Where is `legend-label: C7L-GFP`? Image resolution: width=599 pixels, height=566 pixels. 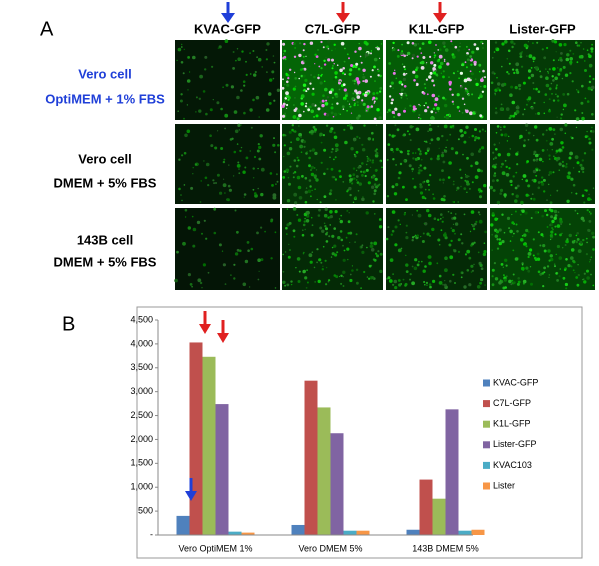 legend-label: C7L-GFP is located at coordinates (512, 403).